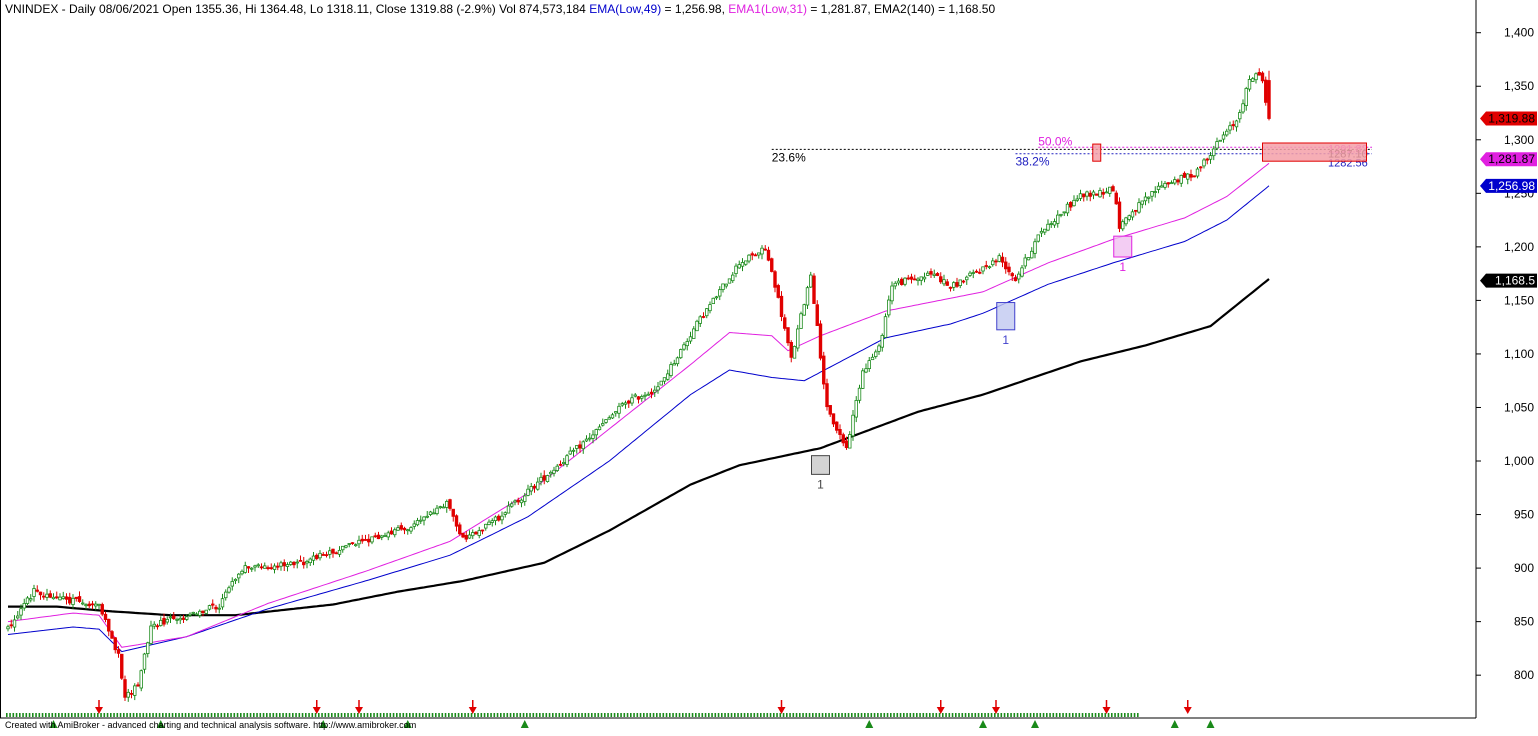 The image size is (1538, 736). Describe the element at coordinates (820, 484) in the screenshot. I see `signal-label: 1` at that location.